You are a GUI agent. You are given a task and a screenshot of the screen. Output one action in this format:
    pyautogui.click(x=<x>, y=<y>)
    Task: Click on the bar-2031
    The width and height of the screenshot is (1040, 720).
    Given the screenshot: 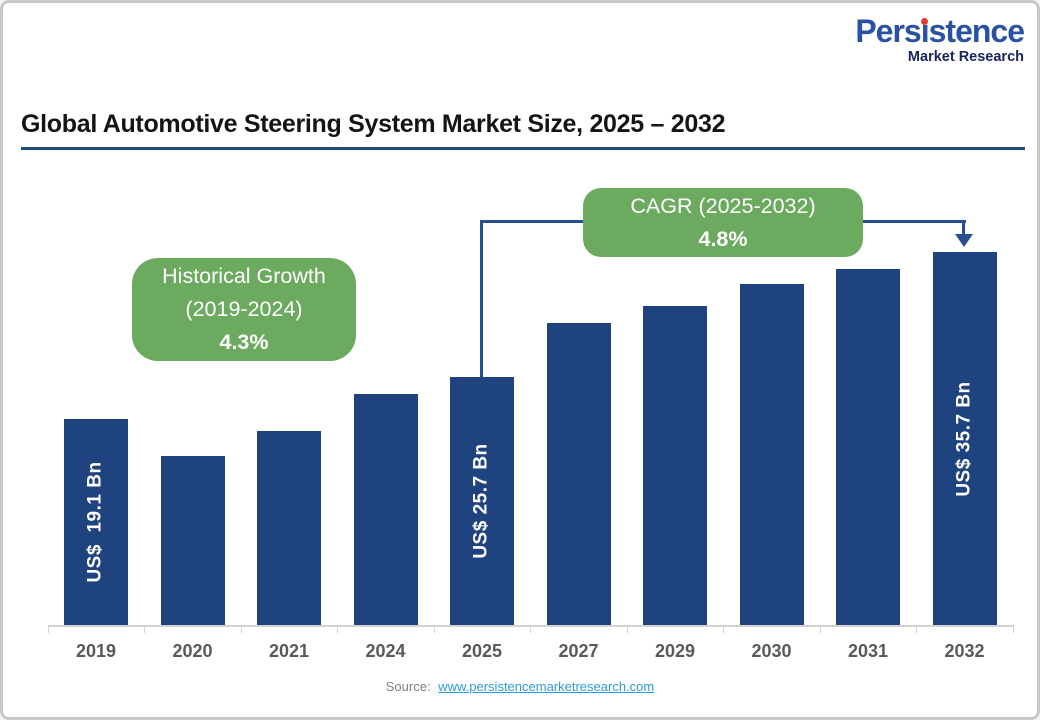 What is the action you would take?
    pyautogui.click(x=868, y=447)
    